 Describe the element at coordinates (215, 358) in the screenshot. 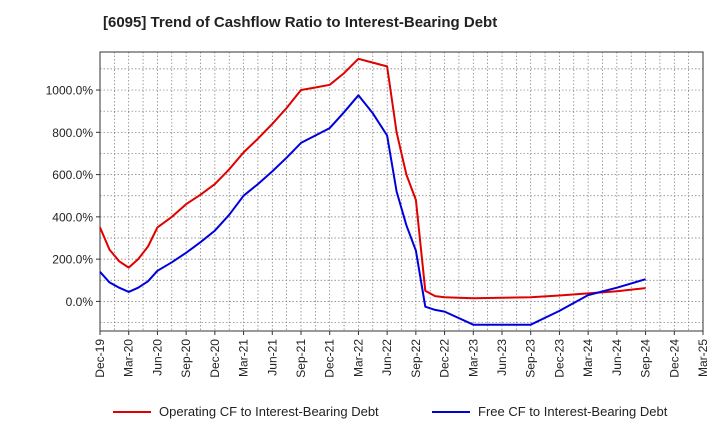

I see `x-tick-label: Dec-20` at that location.